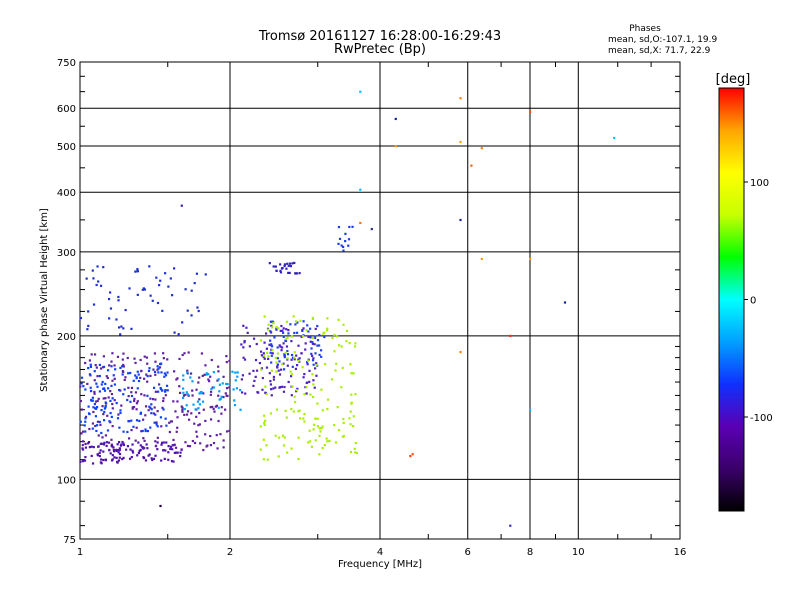  Describe the element at coordinates (285, 264) in the screenshot. I see `point-high-trace-2.3MHz` at that location.